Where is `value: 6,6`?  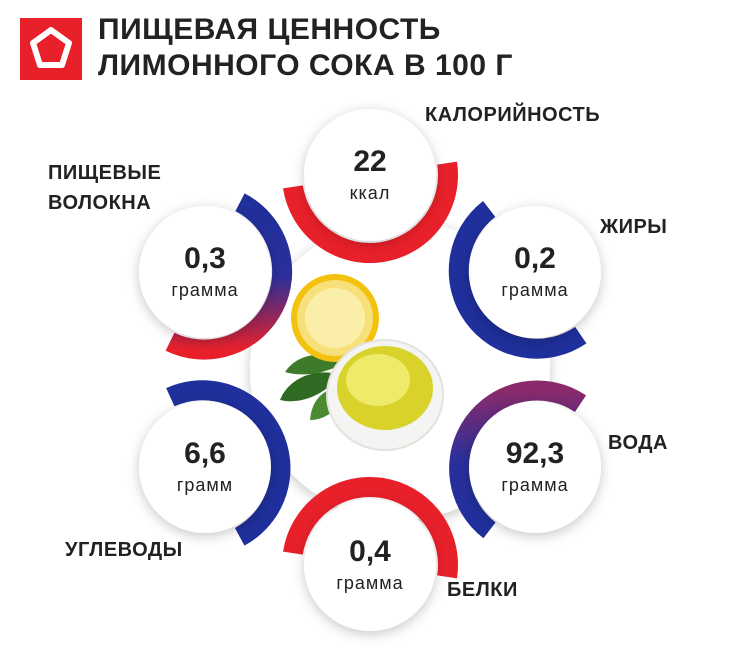
value: 6,6 is located at coordinates (205, 453).